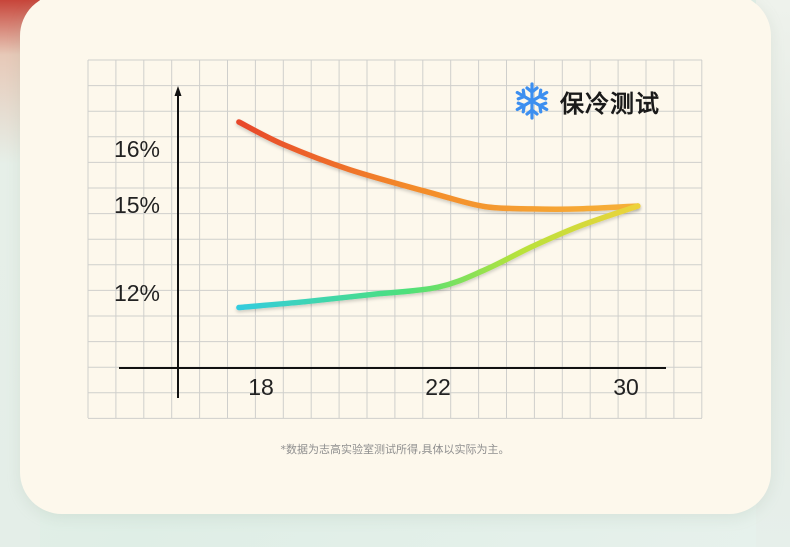 Image resolution: width=790 pixels, height=547 pixels. What do you see at coordinates (261, 387) in the screenshot?
I see `x-tick-label: 18` at bounding box center [261, 387].